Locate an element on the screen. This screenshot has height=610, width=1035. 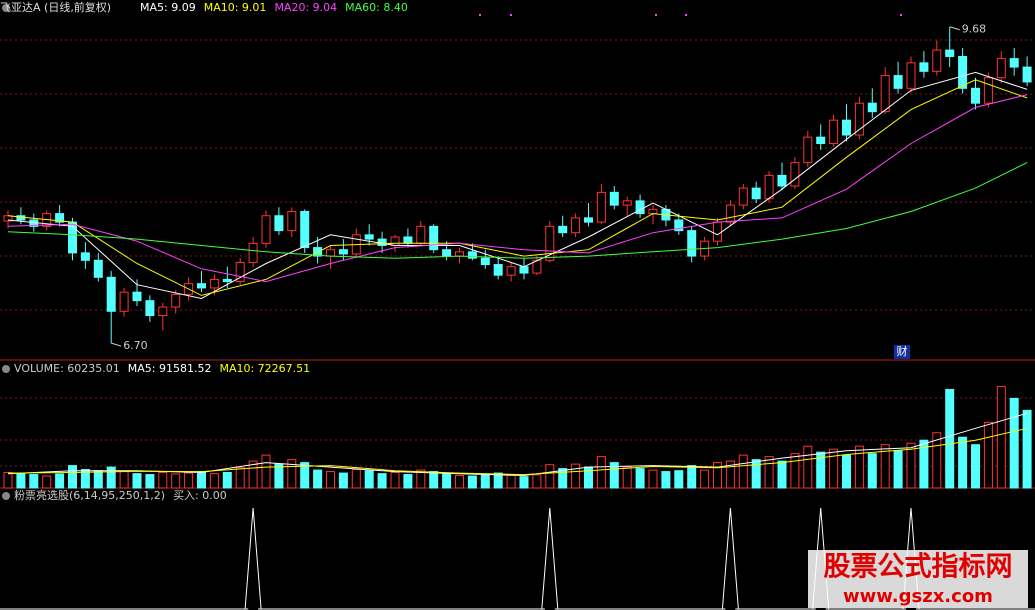
legend-entry: MA20: 9.04 is located at coordinates (305, 7).